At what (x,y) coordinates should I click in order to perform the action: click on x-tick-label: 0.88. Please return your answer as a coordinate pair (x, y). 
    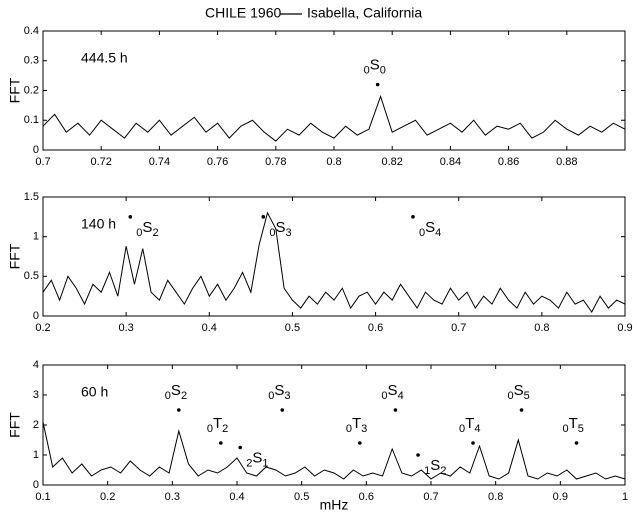
    Looking at the image, I should click on (566, 162).